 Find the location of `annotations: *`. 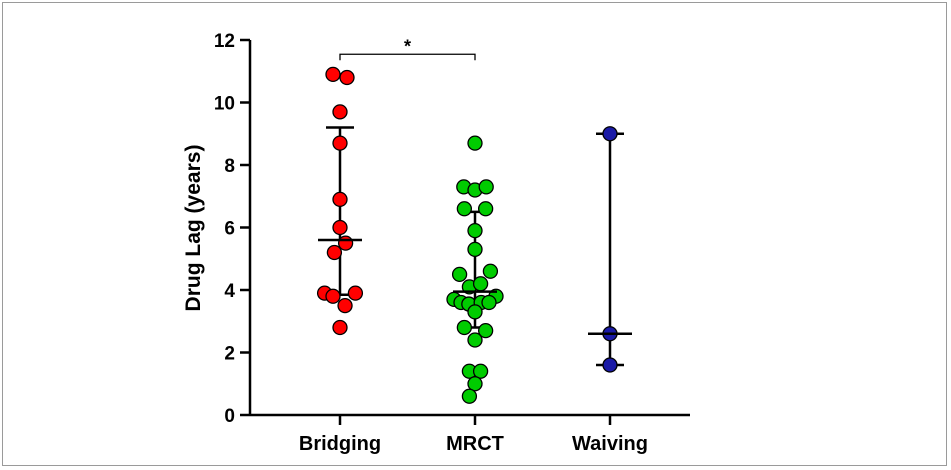

annotations: * is located at coordinates (407, 48).